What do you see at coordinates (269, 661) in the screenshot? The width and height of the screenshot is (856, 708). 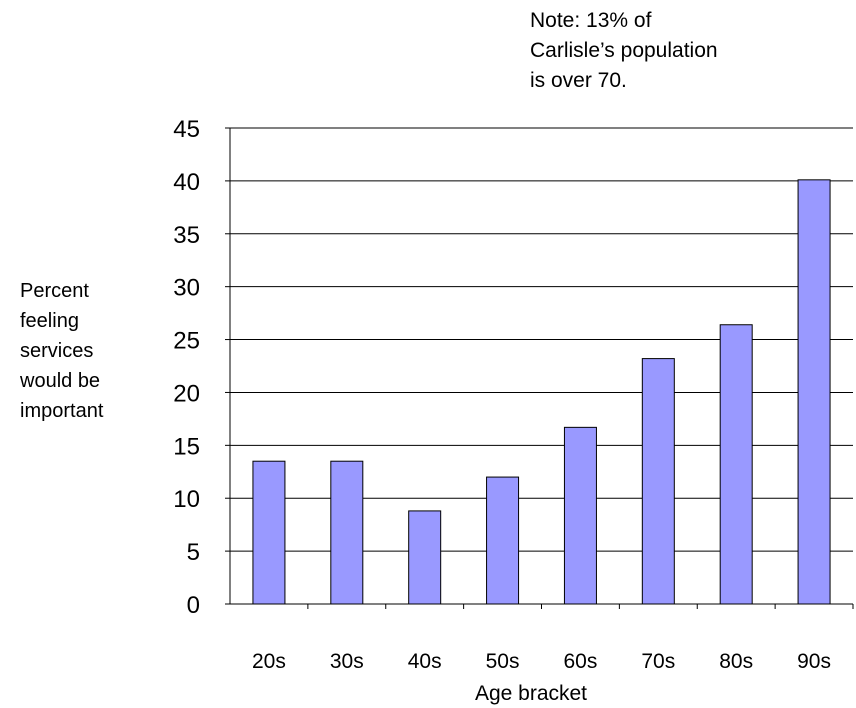 I see `x-tick-label: 20s` at bounding box center [269, 661].